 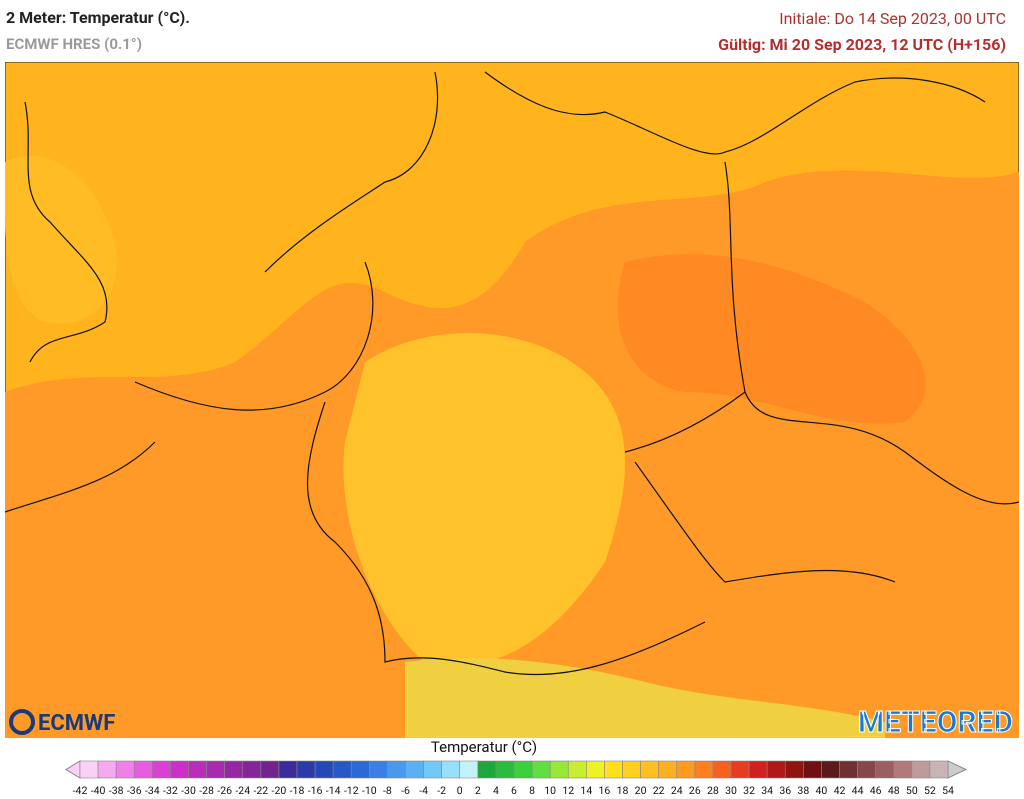 What do you see at coordinates (152, 790) in the screenshot?
I see `legend-tick-label: -34` at bounding box center [152, 790].